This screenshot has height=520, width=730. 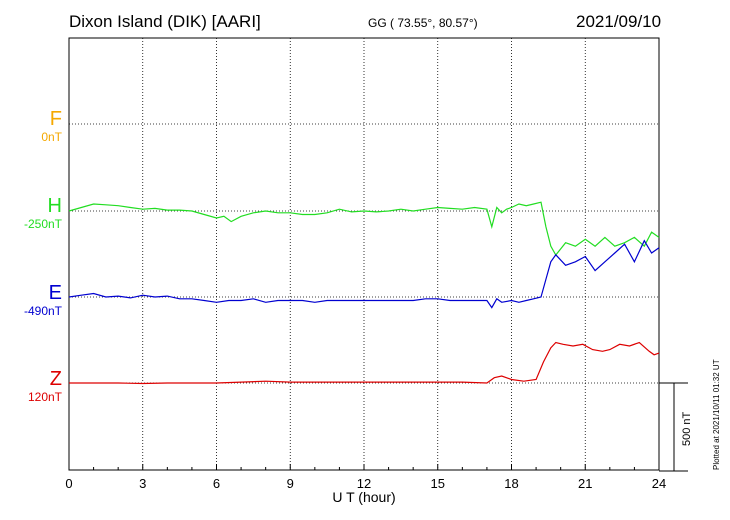 I want to click on x-tick-label: 3, so click(x=142, y=483).